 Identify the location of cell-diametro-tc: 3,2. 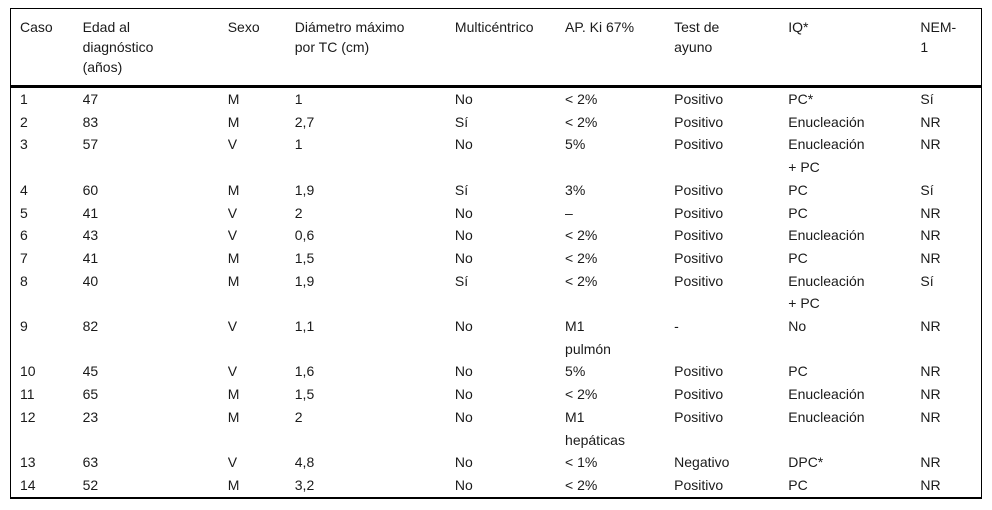
(304, 484).